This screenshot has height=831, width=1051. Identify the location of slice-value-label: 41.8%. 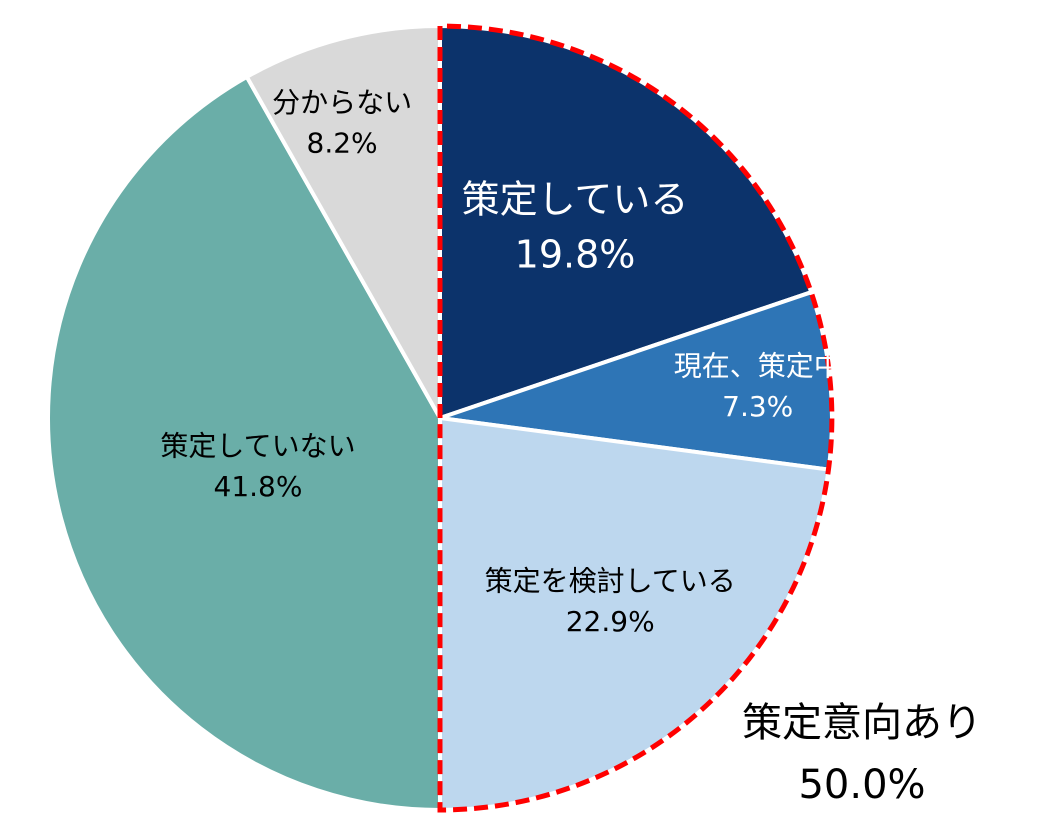
(258, 486).